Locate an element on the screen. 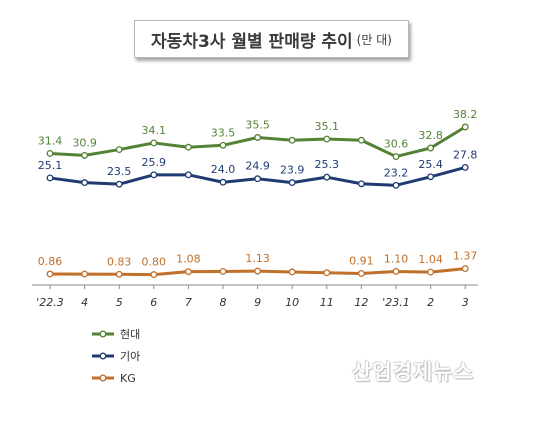  data-label: 35.1 is located at coordinates (327, 126).